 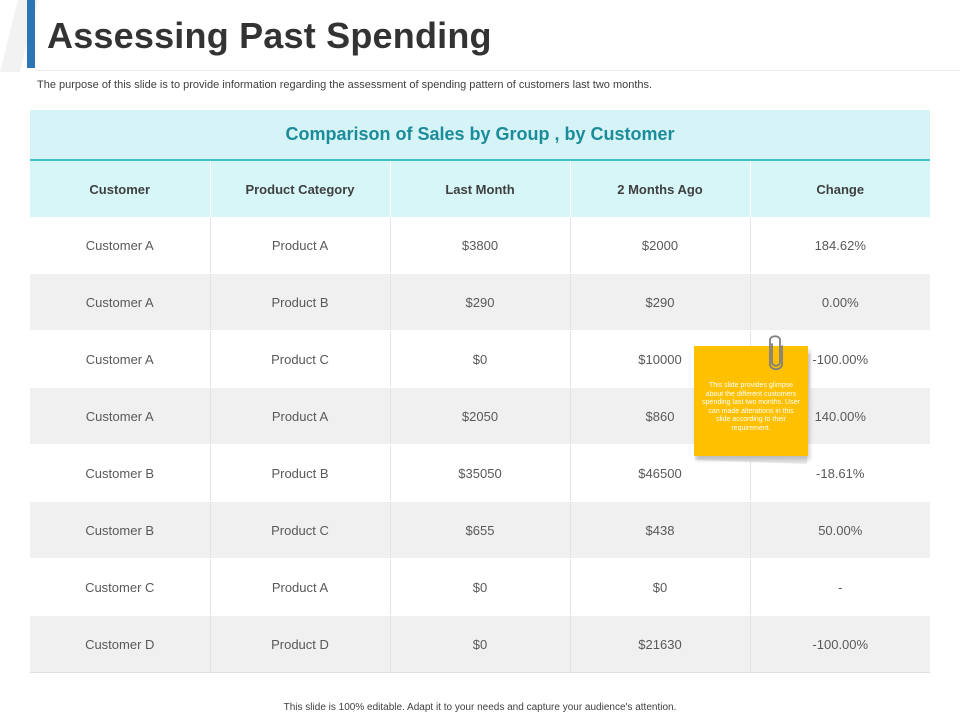 I want to click on page-title: Assessing Past Spending, so click(x=269, y=35).